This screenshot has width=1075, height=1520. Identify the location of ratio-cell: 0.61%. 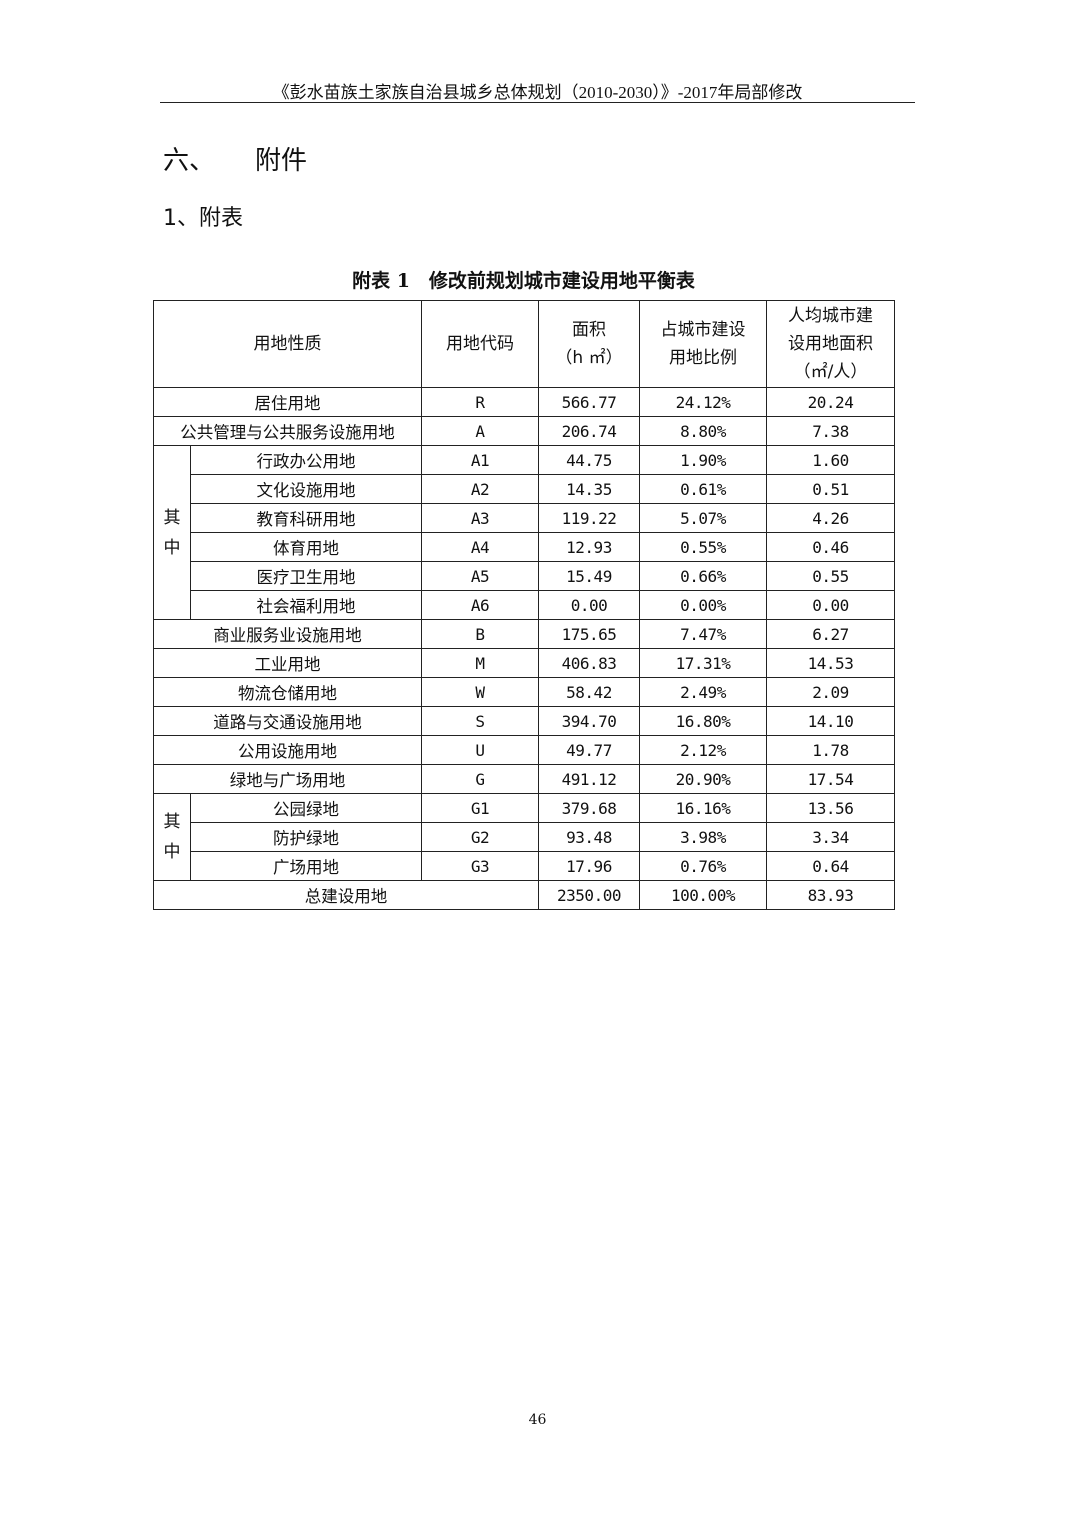
(703, 489).